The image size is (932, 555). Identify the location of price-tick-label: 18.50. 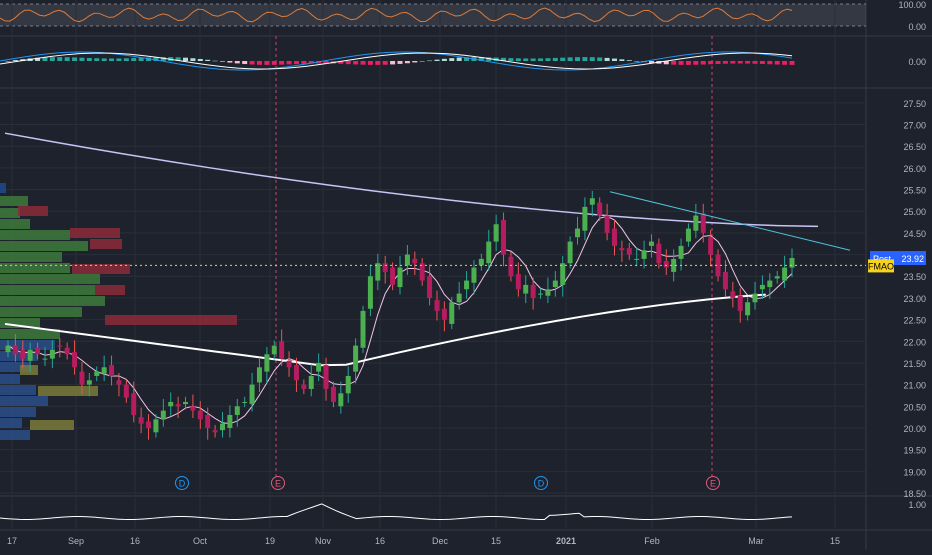
(914, 494).